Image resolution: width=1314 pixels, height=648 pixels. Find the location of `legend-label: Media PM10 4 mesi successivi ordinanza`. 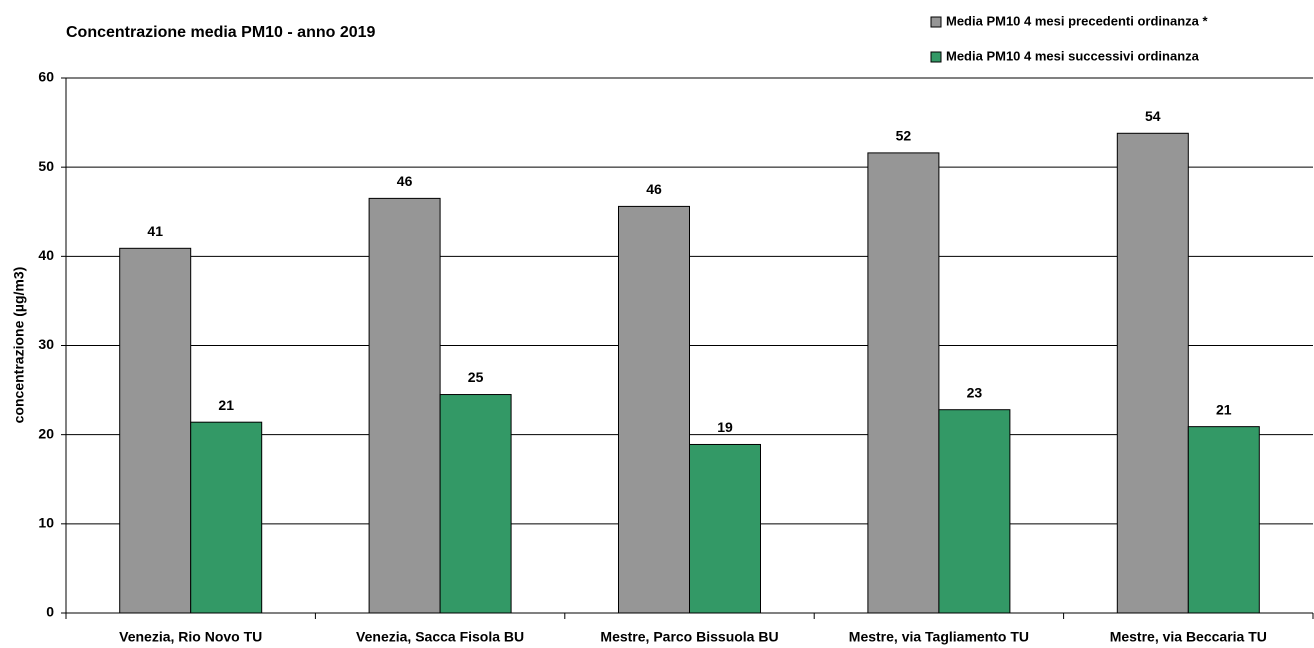

legend-label: Media PM10 4 mesi successivi ordinanza is located at coordinates (1073, 55).